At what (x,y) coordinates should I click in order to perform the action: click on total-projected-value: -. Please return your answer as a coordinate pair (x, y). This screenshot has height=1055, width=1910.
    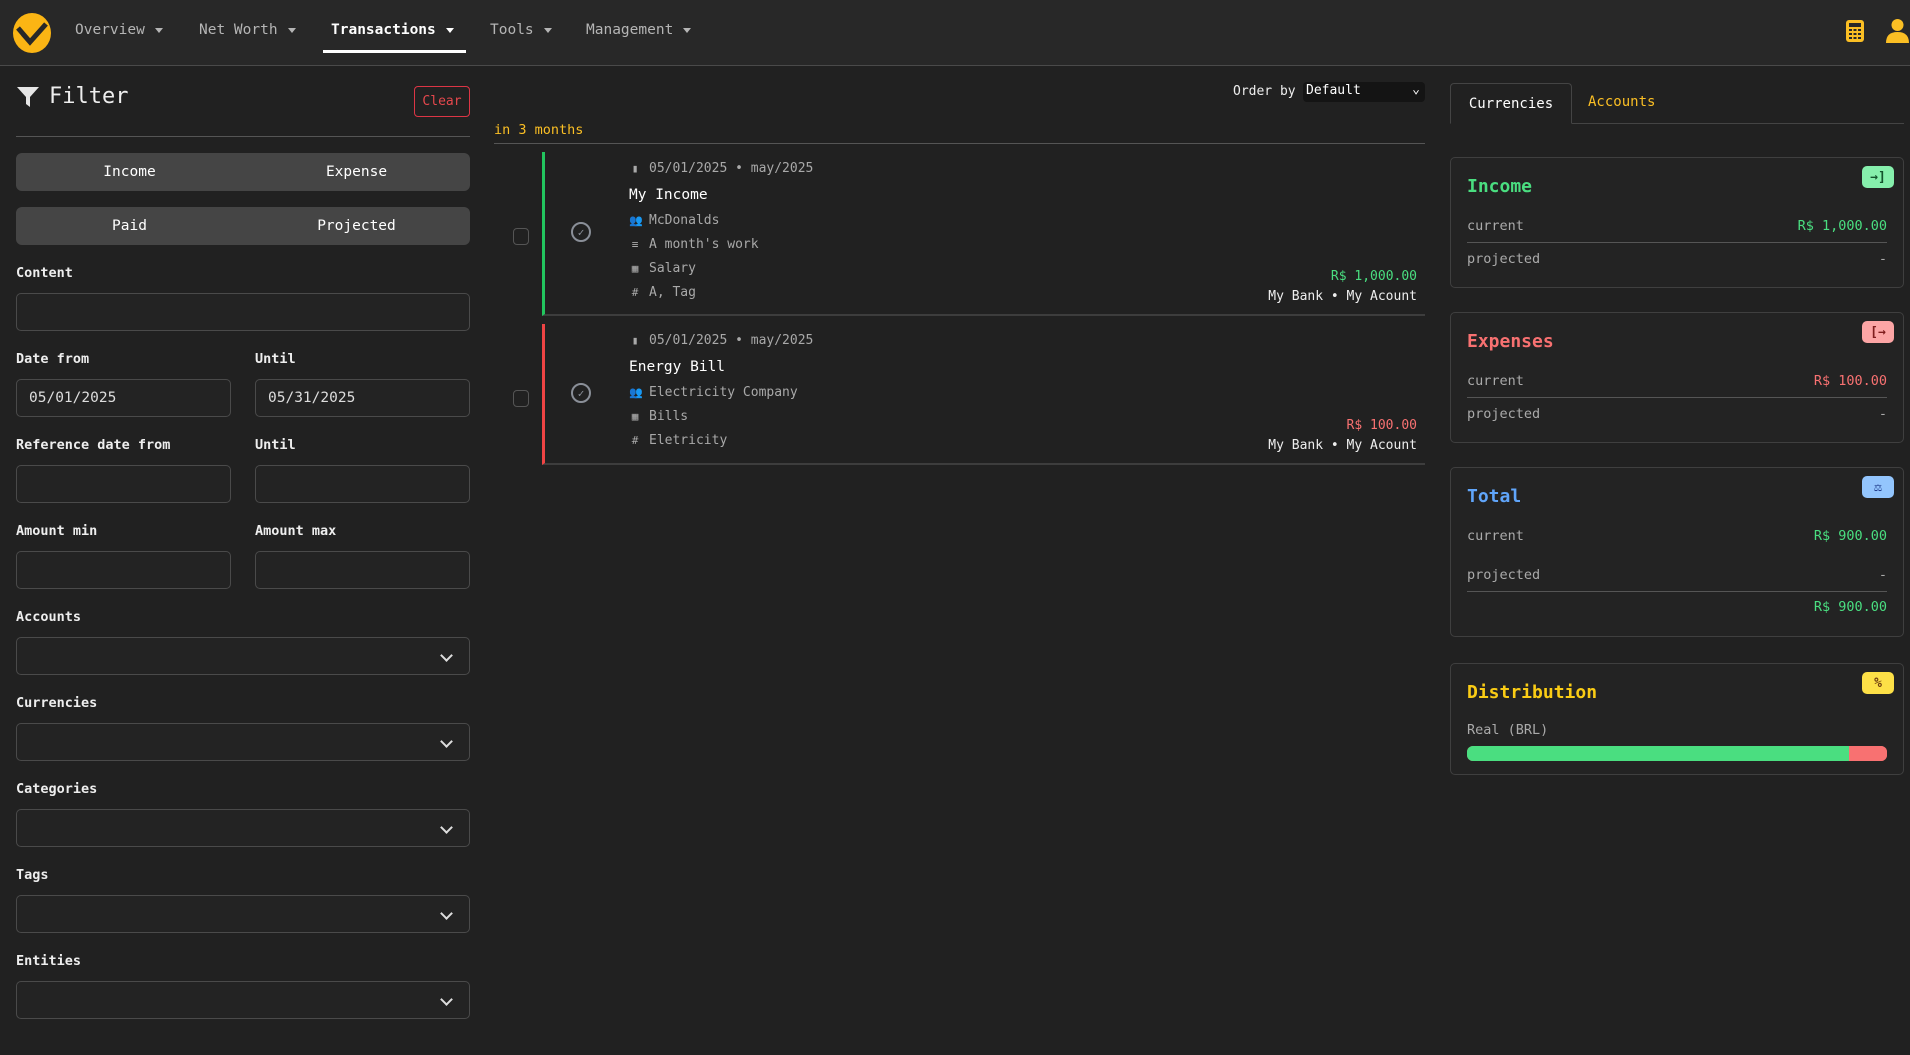
    Looking at the image, I should click on (1882, 575).